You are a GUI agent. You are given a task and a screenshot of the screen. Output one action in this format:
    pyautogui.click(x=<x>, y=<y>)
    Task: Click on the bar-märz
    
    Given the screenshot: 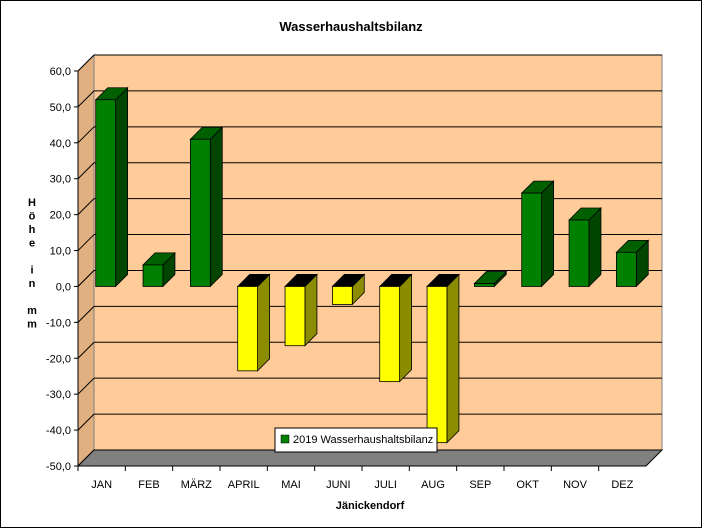 What is the action you would take?
    pyautogui.click(x=206, y=206)
    